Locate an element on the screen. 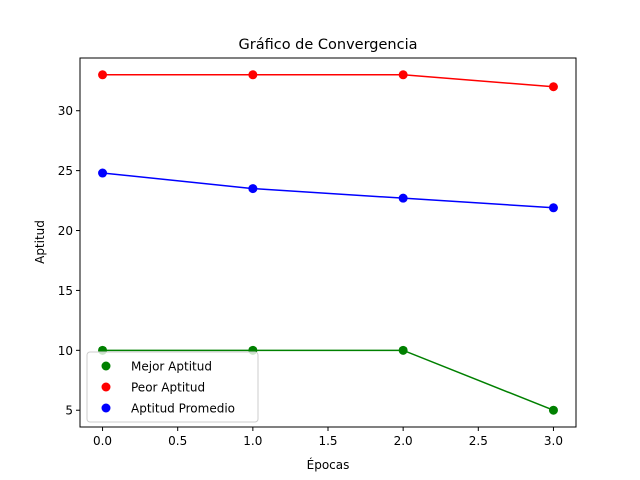 This screenshot has width=640, height=480. legend-box is located at coordinates (172, 387).